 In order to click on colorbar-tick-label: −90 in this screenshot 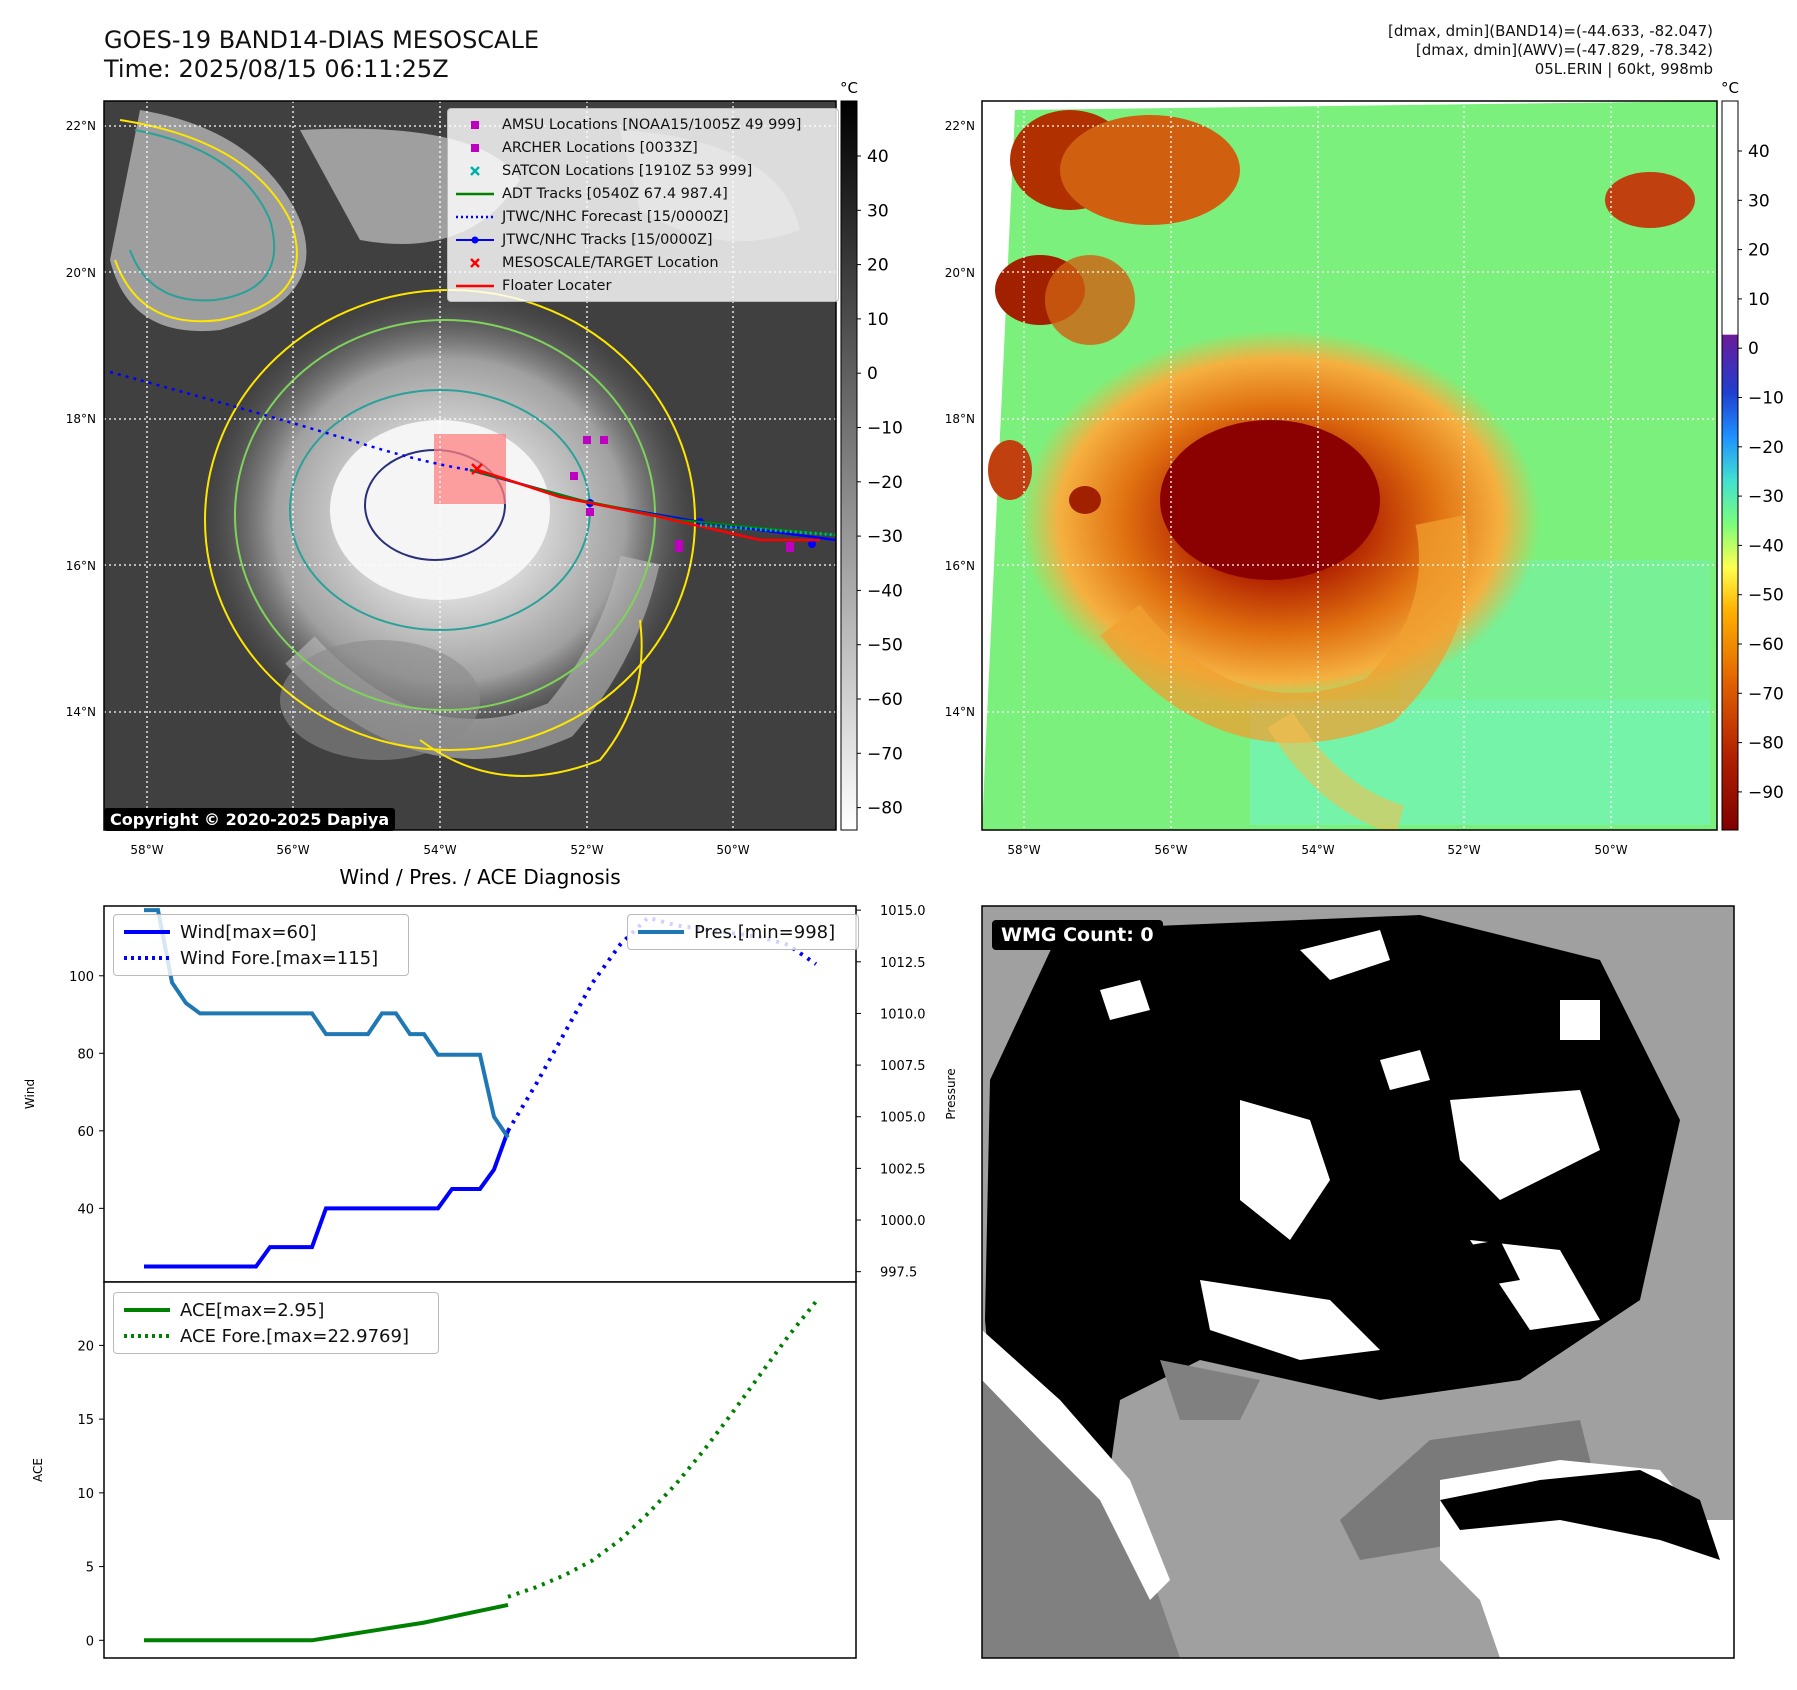, I will do `click(1766, 793)`.